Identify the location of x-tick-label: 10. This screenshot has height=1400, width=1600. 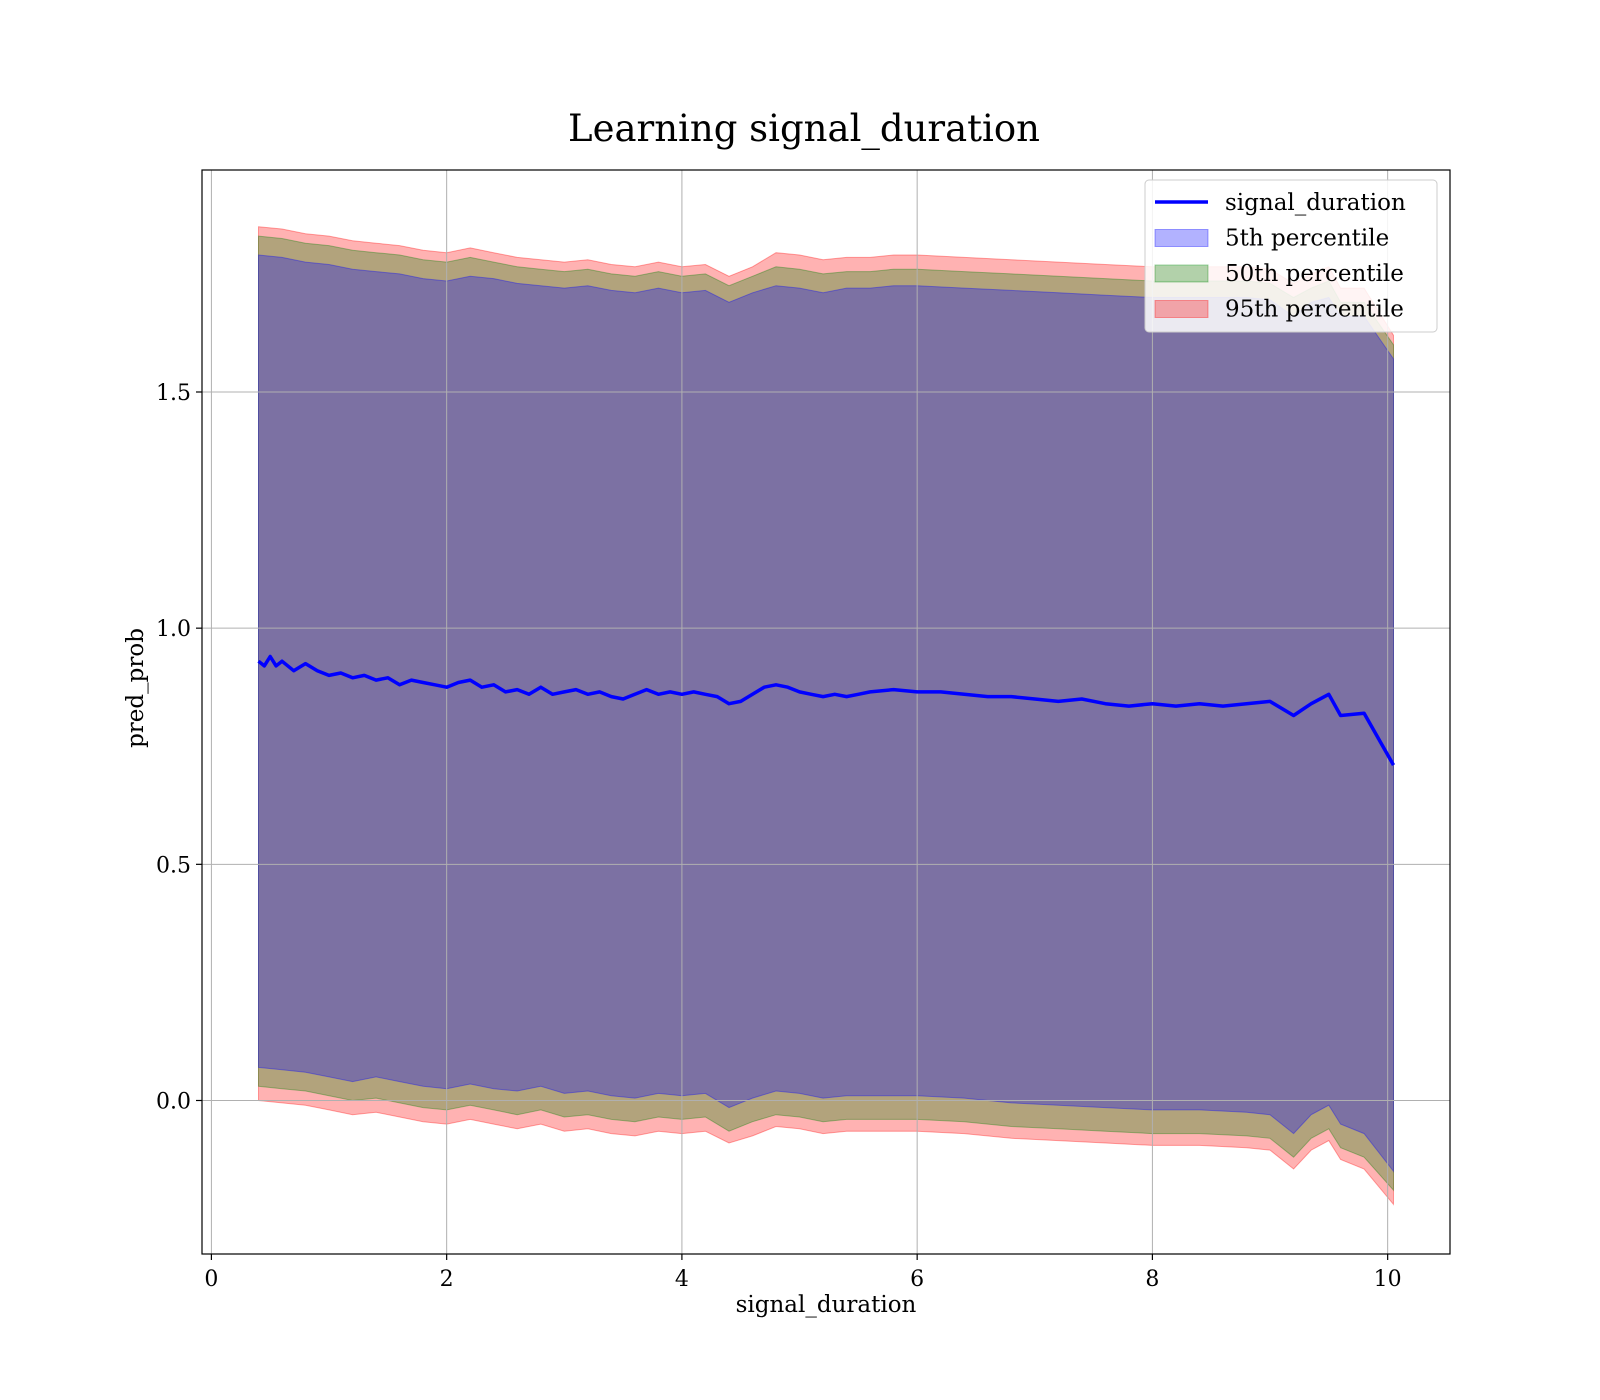
(1388, 1279).